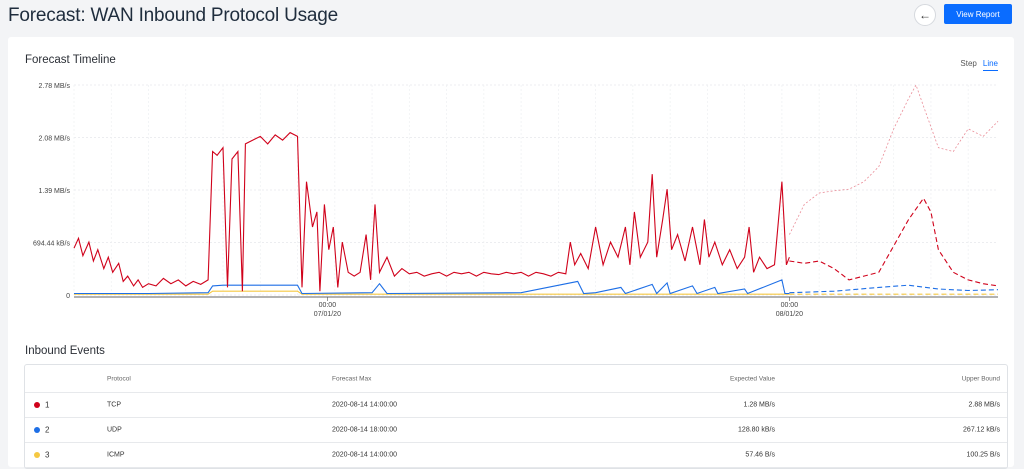  What do you see at coordinates (981, 430) in the screenshot?
I see `cell-upper-bound: 267.12 kB/s` at bounding box center [981, 430].